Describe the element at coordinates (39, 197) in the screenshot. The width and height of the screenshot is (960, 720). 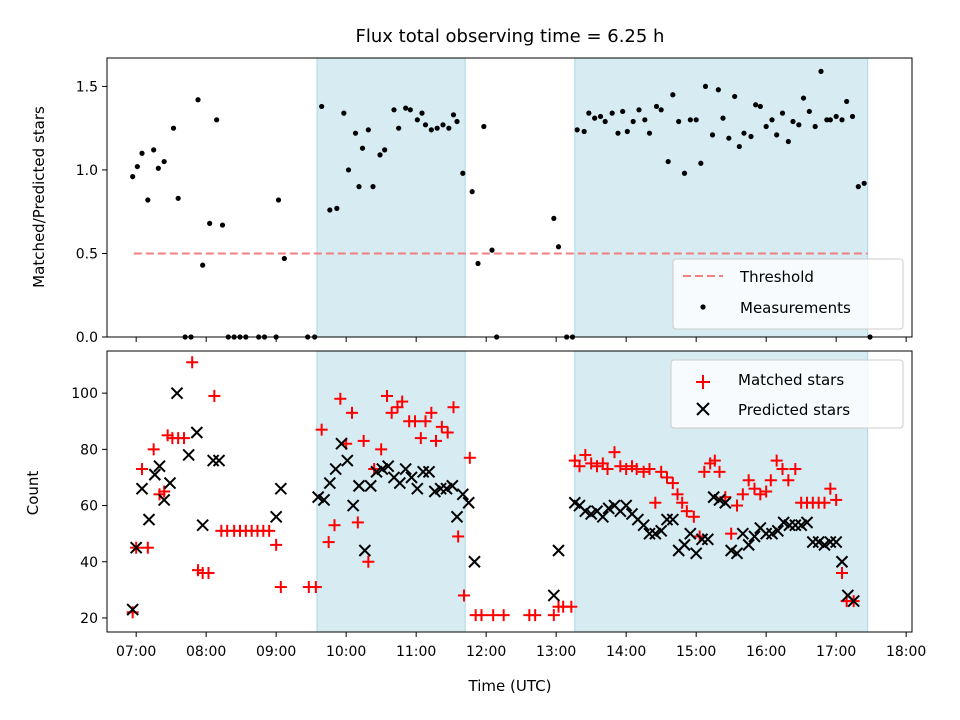
I see `top-y-axis-label: Matched/Predicted stars` at that location.